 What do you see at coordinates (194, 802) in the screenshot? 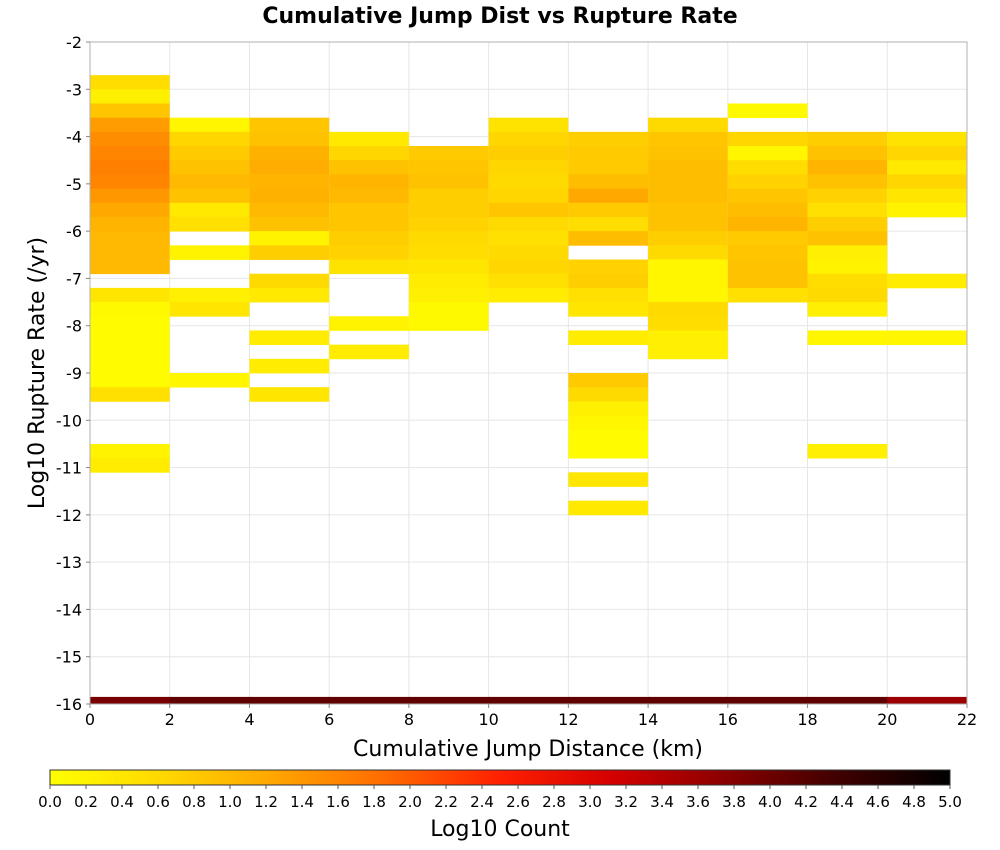
I see `colorbar-tick-label: 0.8` at bounding box center [194, 802].